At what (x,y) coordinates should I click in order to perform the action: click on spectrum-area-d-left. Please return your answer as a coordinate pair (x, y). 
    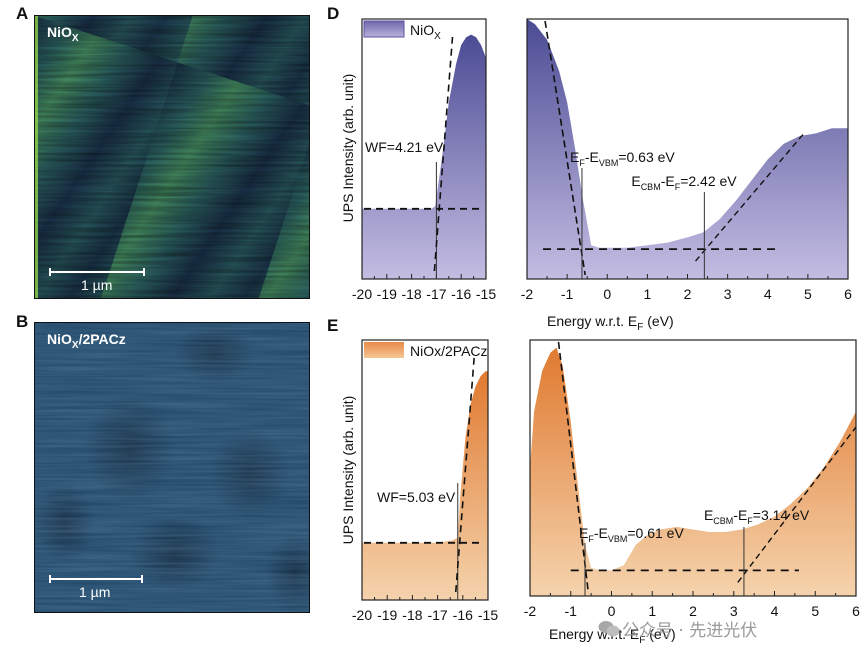
    Looking at the image, I should click on (424, 156).